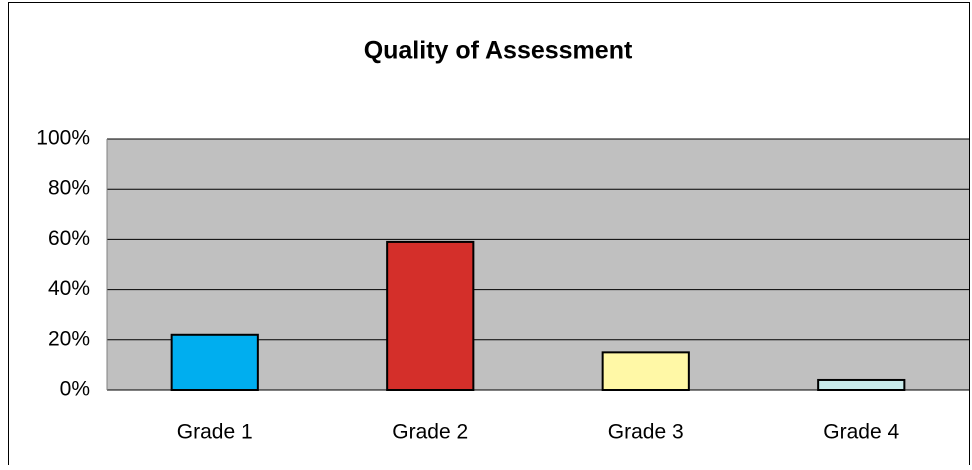 This screenshot has height=470, width=972. I want to click on y-tick-label: 80%, so click(69, 188).